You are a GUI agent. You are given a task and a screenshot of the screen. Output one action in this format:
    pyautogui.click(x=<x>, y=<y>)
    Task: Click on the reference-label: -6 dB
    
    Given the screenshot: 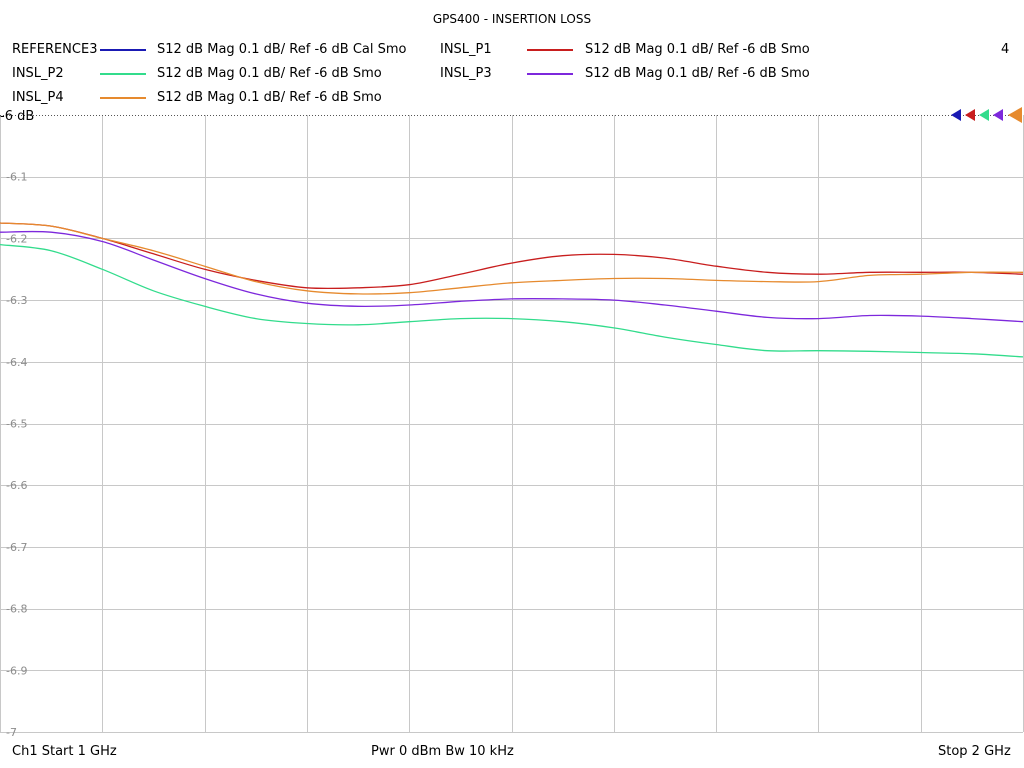 What is the action you would take?
    pyautogui.click(x=17, y=116)
    